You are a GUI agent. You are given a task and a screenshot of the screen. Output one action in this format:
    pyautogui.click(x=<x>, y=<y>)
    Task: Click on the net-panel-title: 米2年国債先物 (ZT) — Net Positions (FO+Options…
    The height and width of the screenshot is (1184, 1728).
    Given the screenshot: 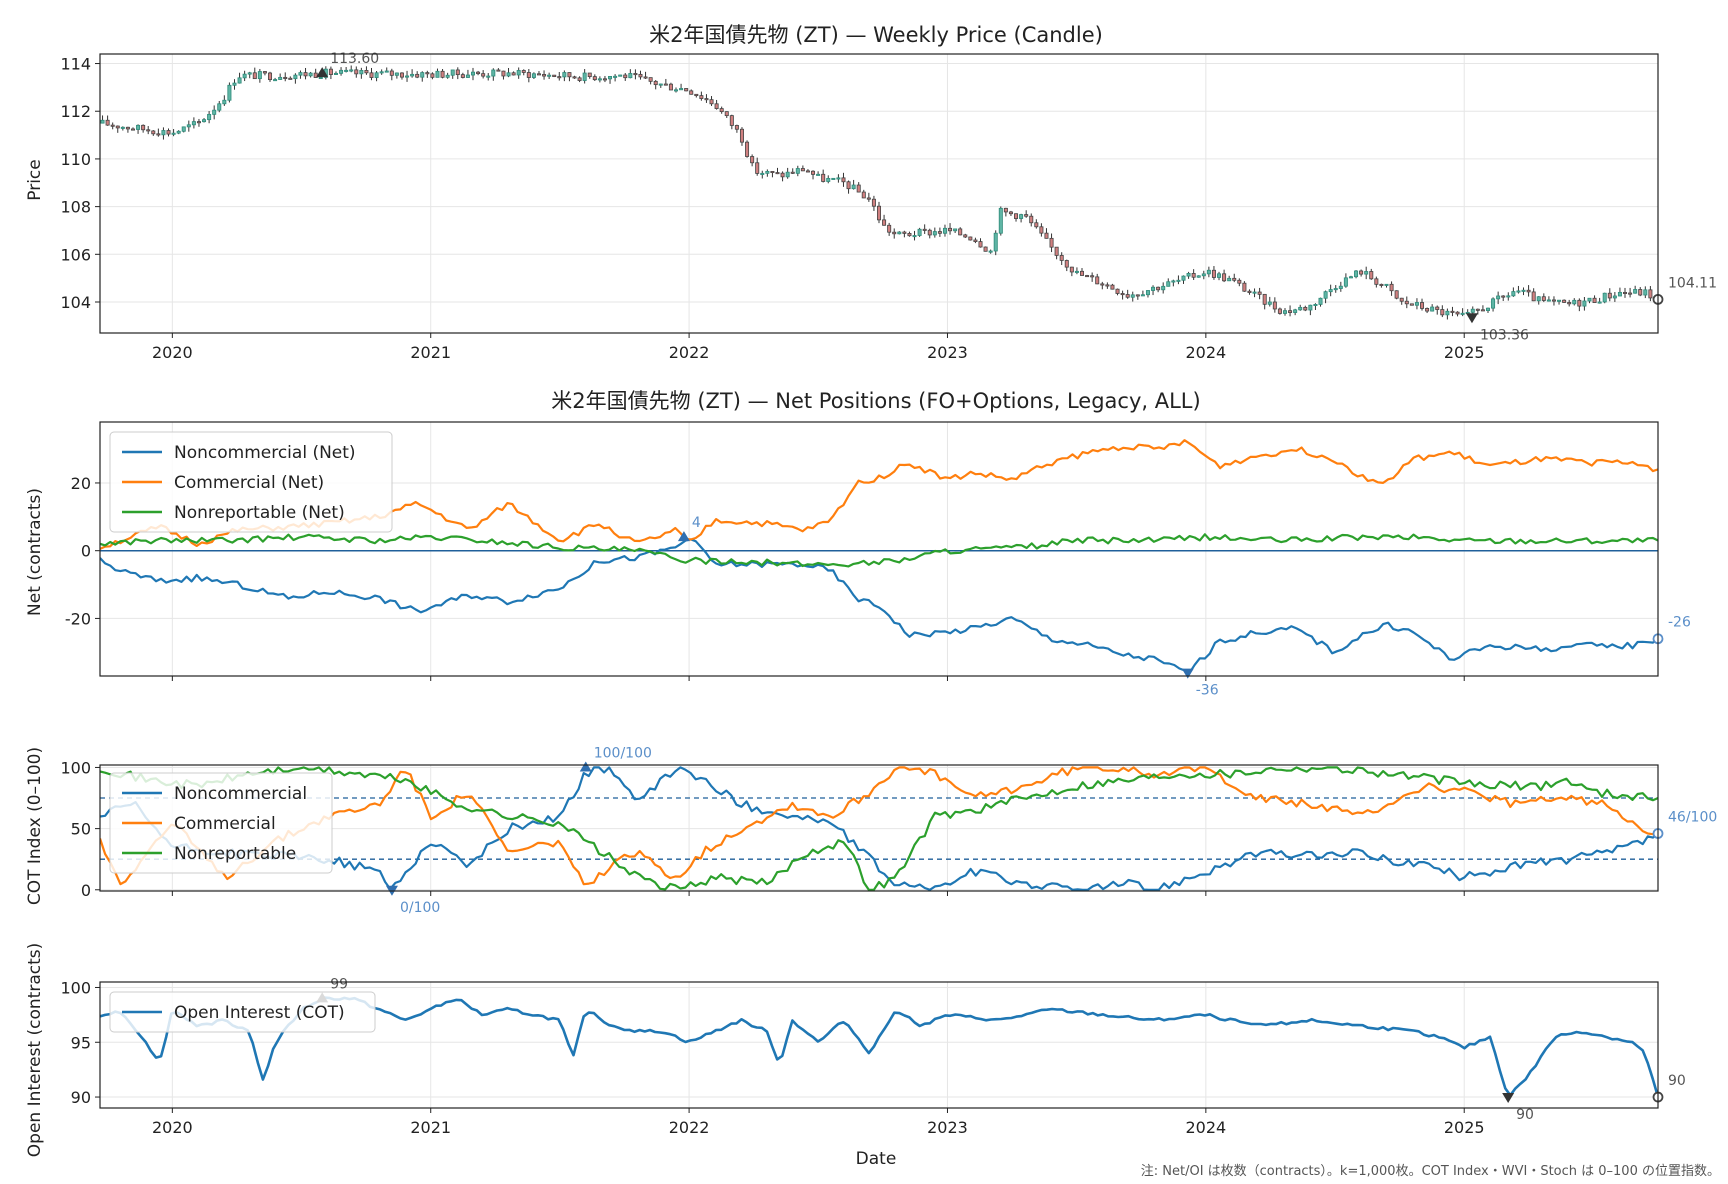 What is the action you would take?
    pyautogui.click(x=875, y=401)
    